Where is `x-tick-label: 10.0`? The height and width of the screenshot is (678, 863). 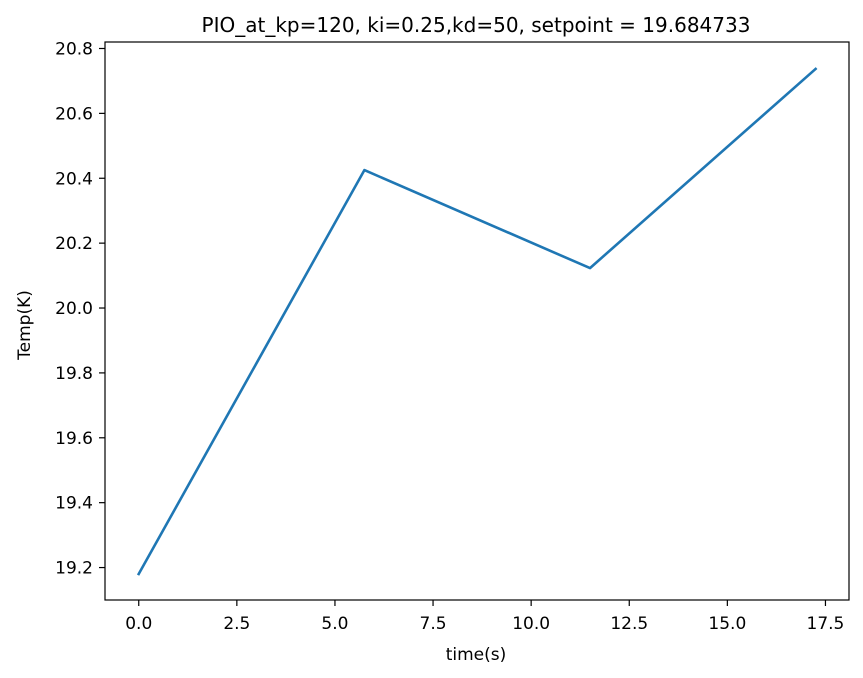 x-tick-label: 10.0 is located at coordinates (531, 624).